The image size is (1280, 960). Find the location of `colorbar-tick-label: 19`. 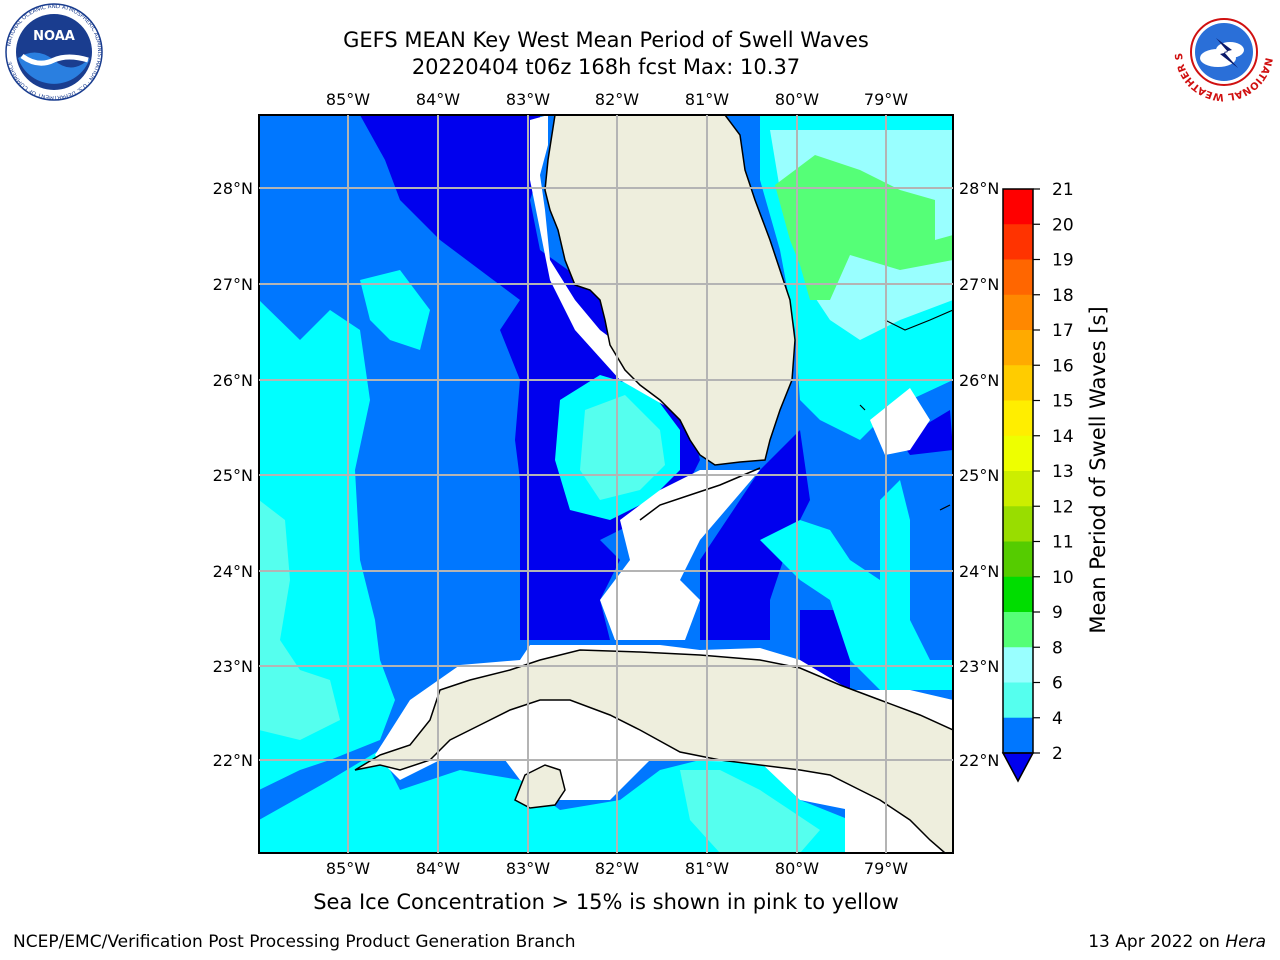

colorbar-tick-label: 19 is located at coordinates (1063, 261).